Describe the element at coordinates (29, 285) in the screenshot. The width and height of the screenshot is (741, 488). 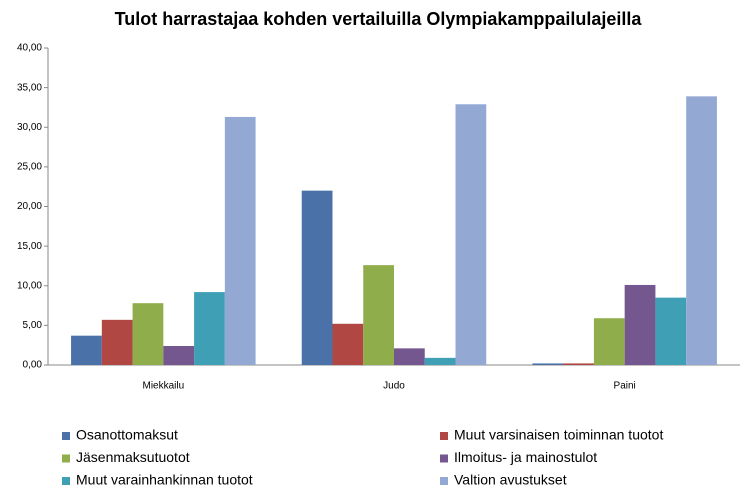
I see `y-tick-label: 10,00` at that location.